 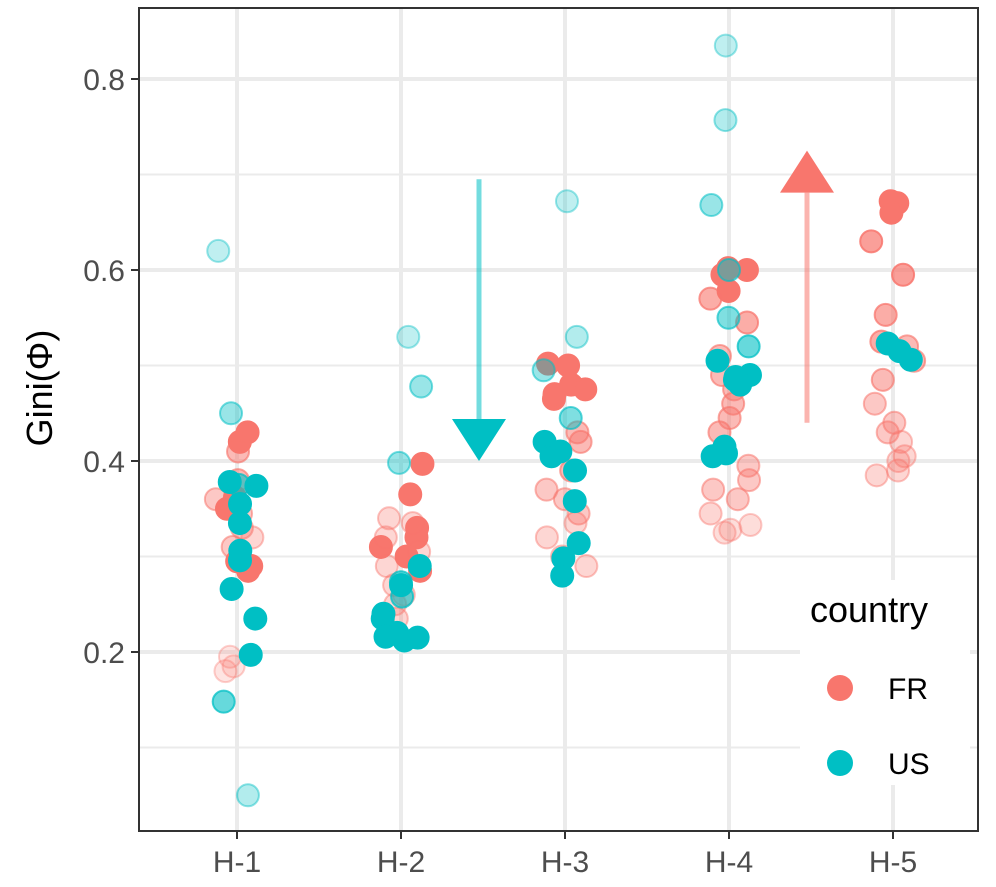 I want to click on y-axis: 0.2 0.4 0.6 0.8, so click(x=111, y=367).